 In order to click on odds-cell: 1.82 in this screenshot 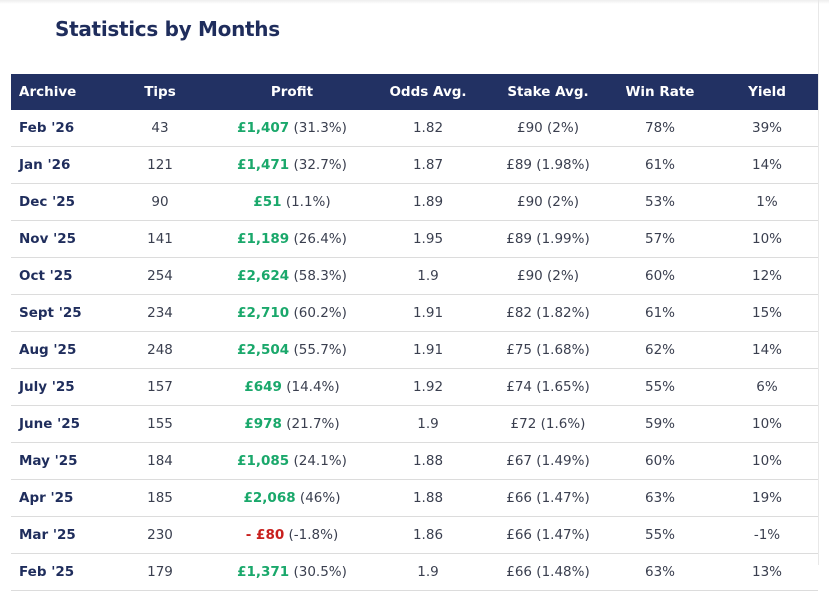, I will do `click(428, 128)`.